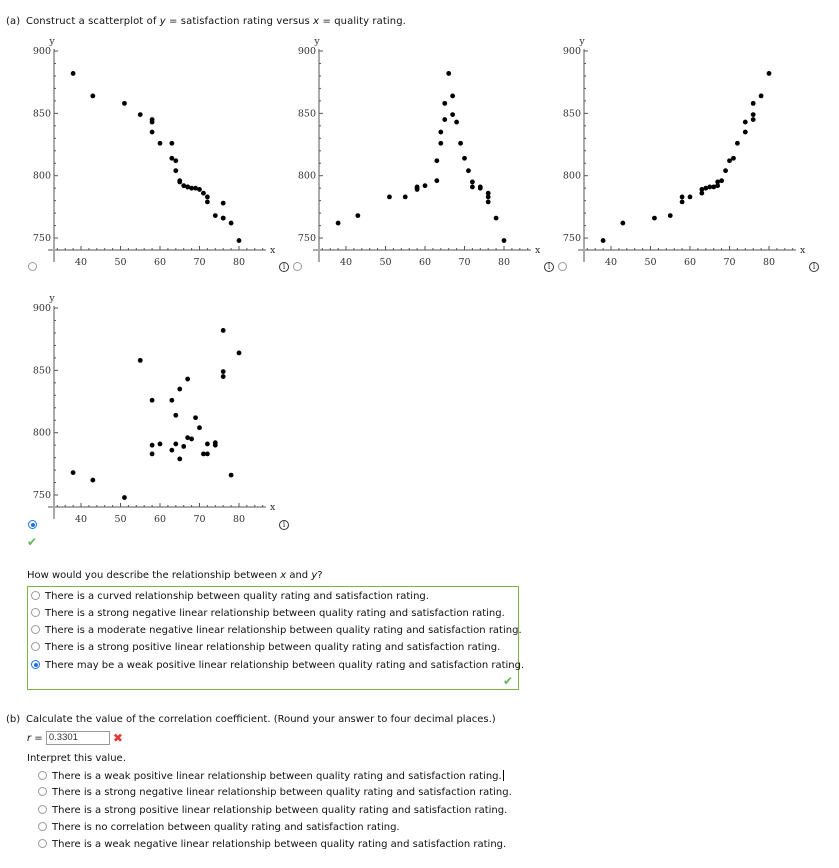 The image size is (839, 868). Describe the element at coordinates (32, 542) in the screenshot. I see `plot-correct-check-icon: ✔` at that location.